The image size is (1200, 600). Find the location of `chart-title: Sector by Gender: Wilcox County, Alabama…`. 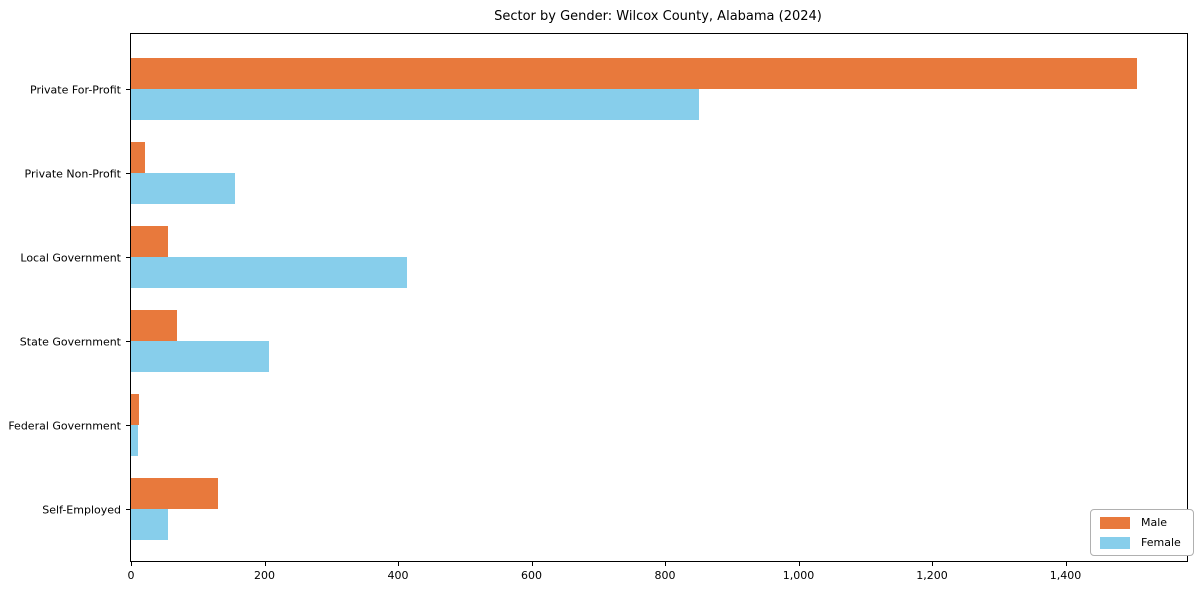

chart-title: Sector by Gender: Wilcox County, Alabama… is located at coordinates (658, 16).